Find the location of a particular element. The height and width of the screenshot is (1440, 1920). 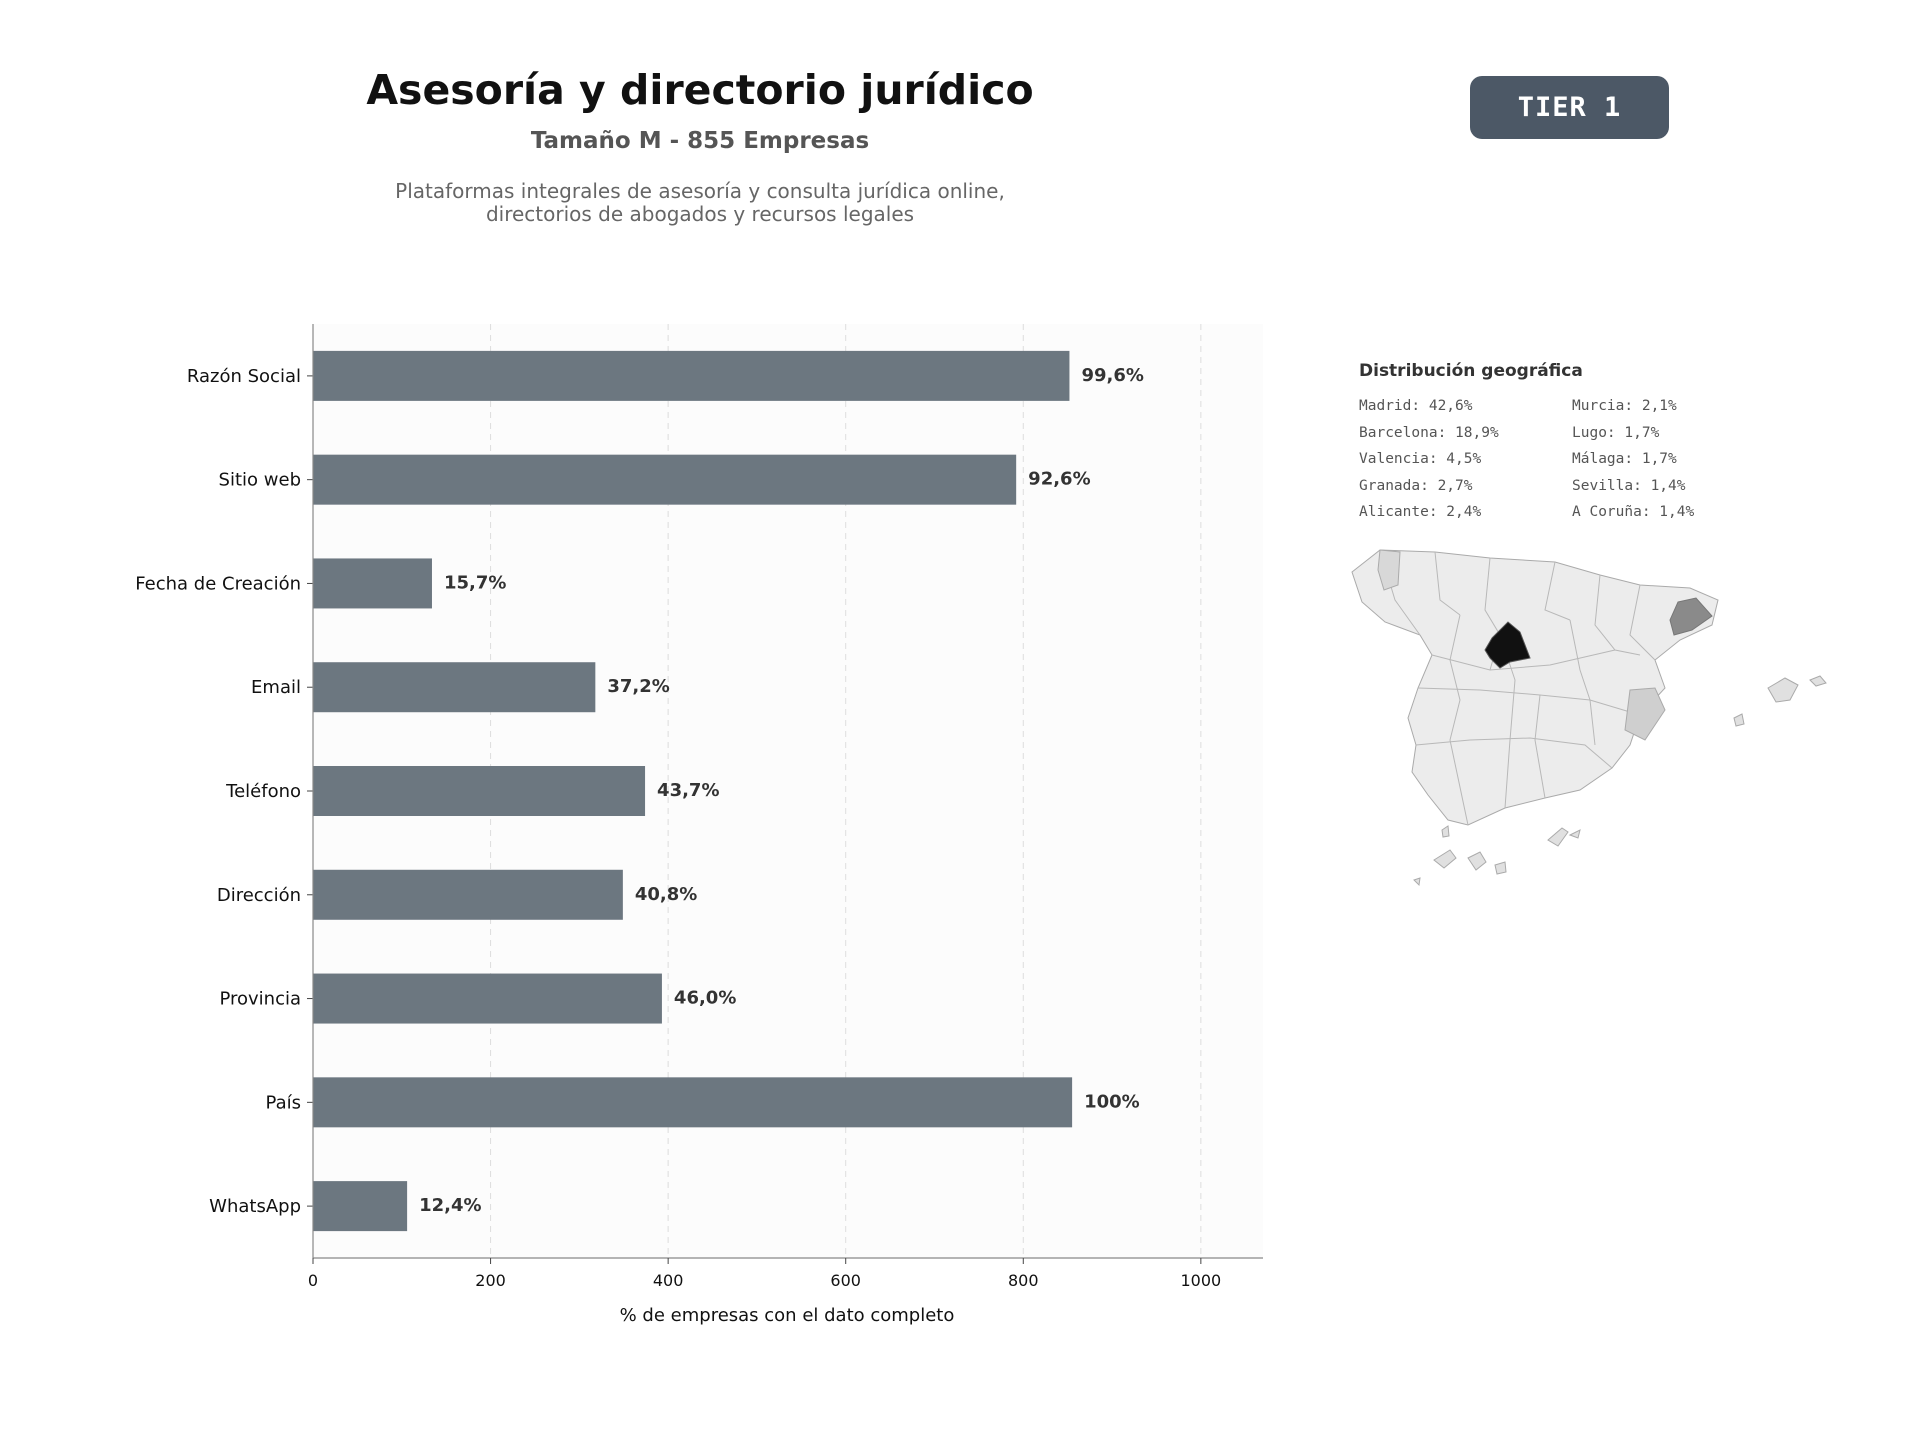

category-label: País is located at coordinates (283, 1102).